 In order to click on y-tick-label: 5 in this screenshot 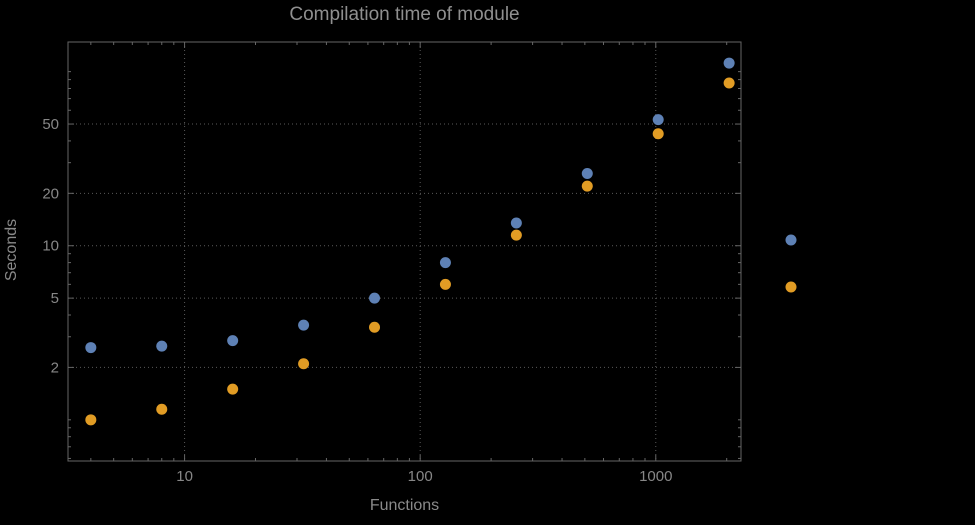, I will do `click(55, 298)`.